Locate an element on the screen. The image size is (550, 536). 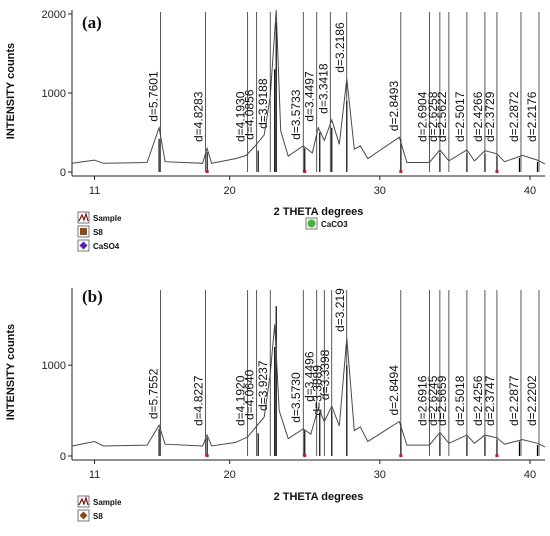
d-spacing-label: d=5.7601 is located at coordinates (154, 96).